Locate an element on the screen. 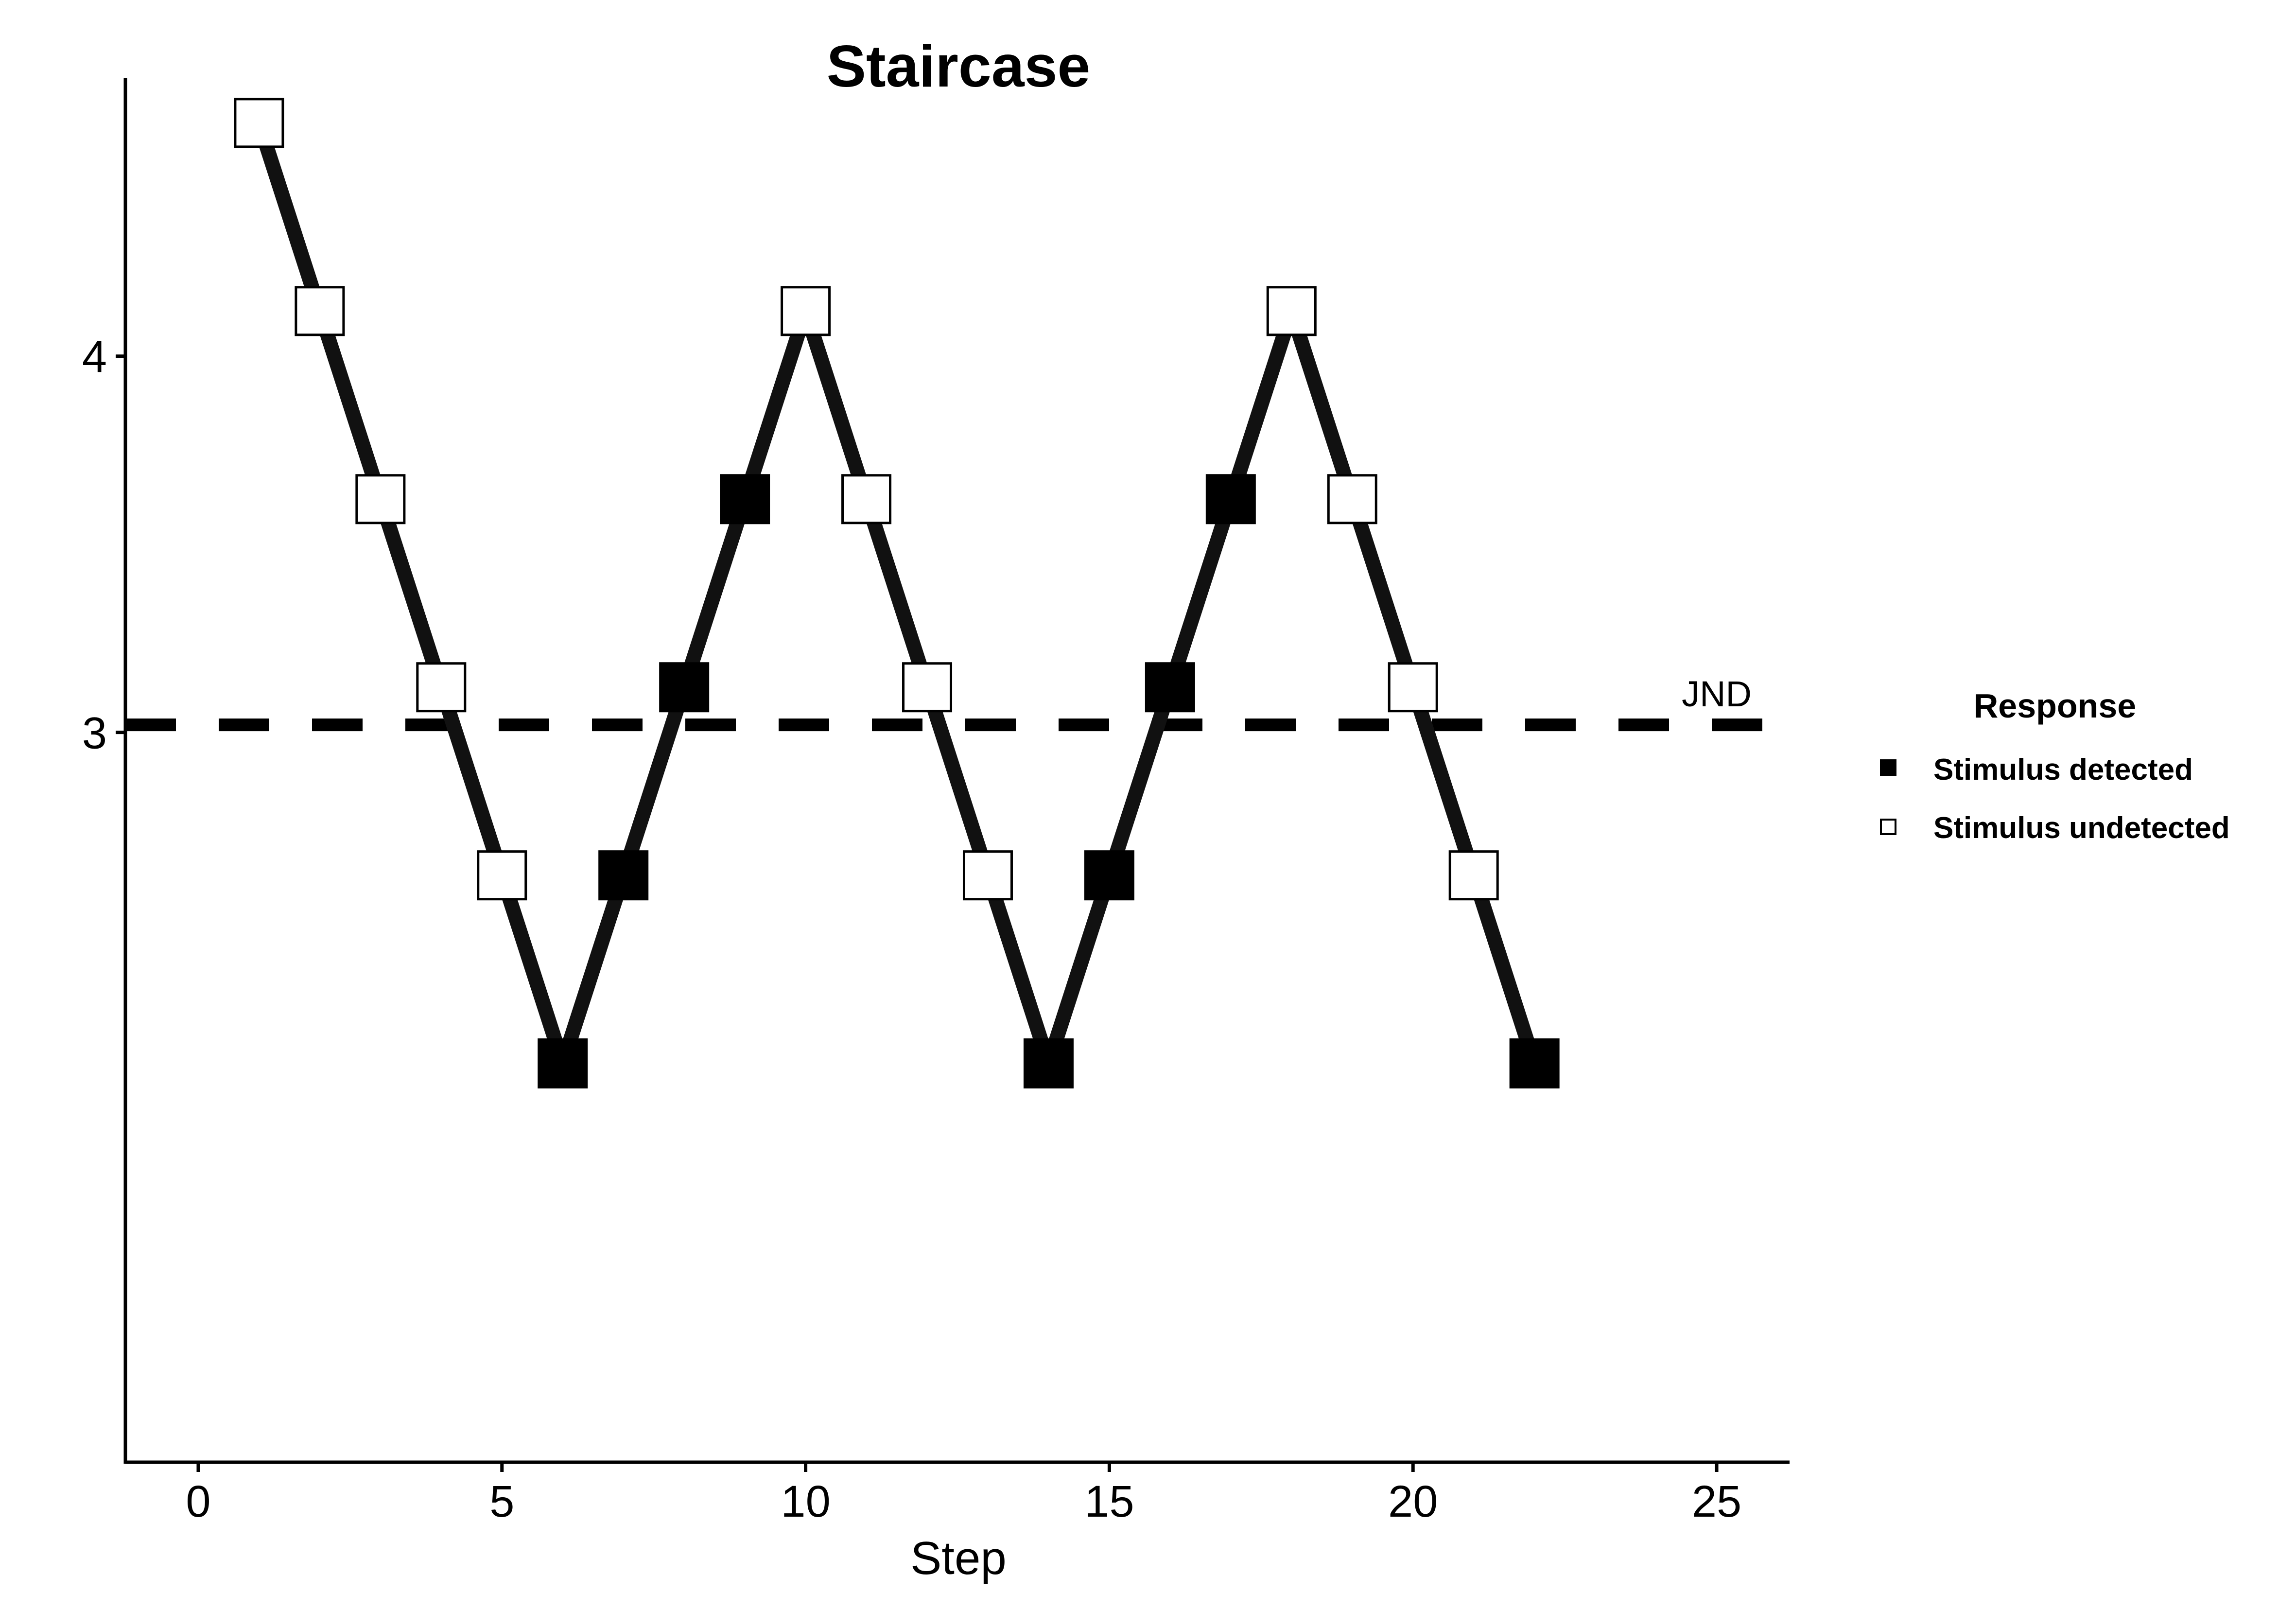 The height and width of the screenshot is (1610, 2296). x-tick-label: 15 is located at coordinates (1109, 1501).